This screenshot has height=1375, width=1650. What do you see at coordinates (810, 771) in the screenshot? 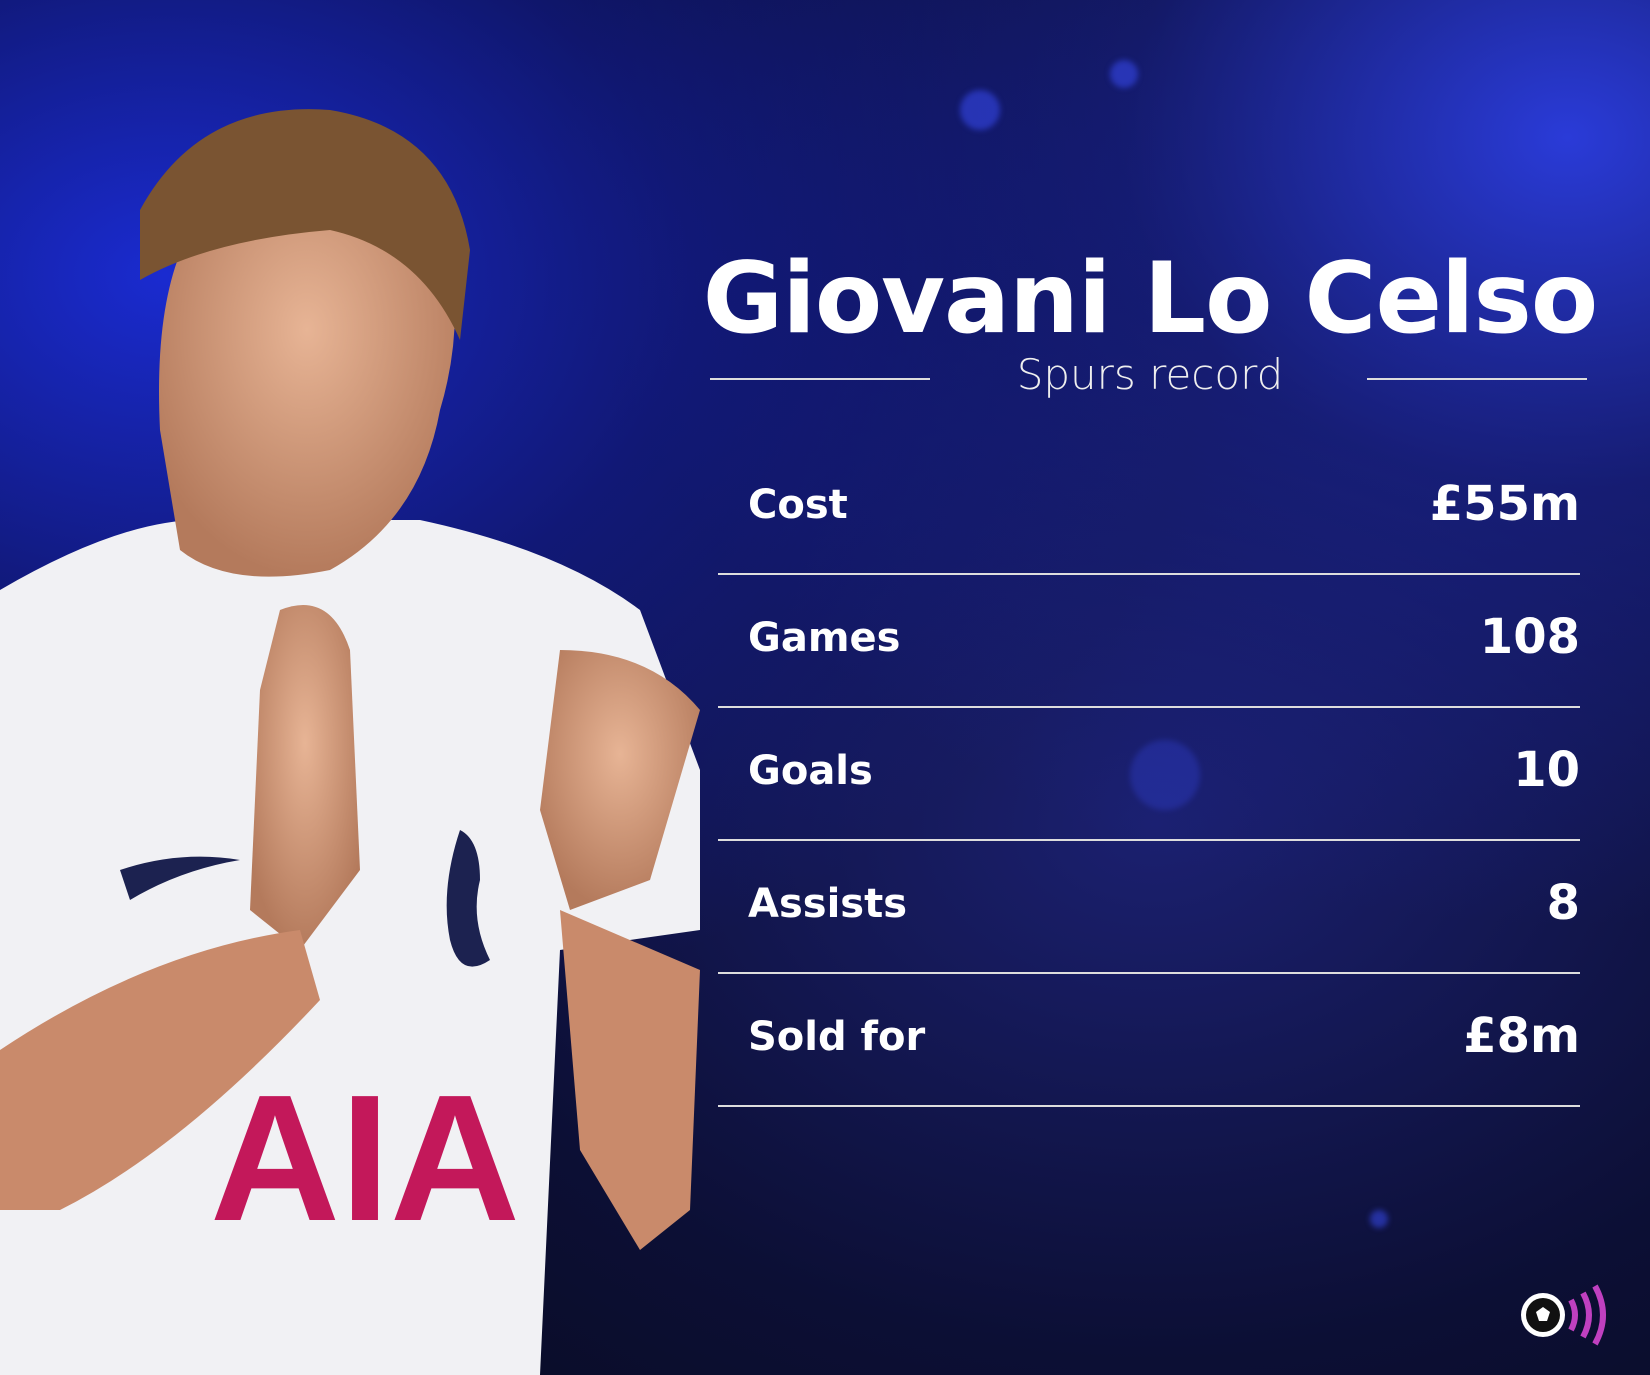
I see `stat-label: Goals` at bounding box center [810, 771].